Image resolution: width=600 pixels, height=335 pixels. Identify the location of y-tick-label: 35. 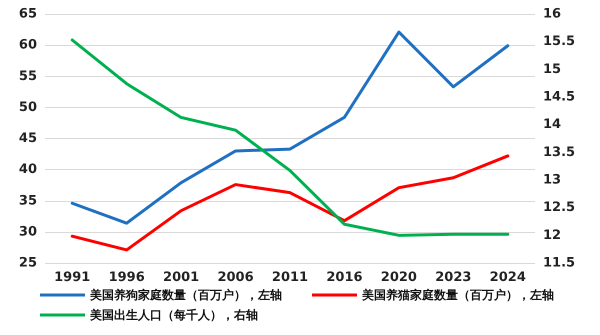
(27, 200).